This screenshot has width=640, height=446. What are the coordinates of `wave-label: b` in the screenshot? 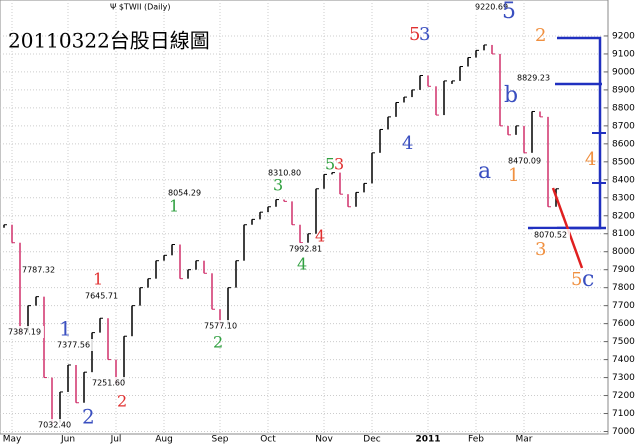 It's located at (511, 95).